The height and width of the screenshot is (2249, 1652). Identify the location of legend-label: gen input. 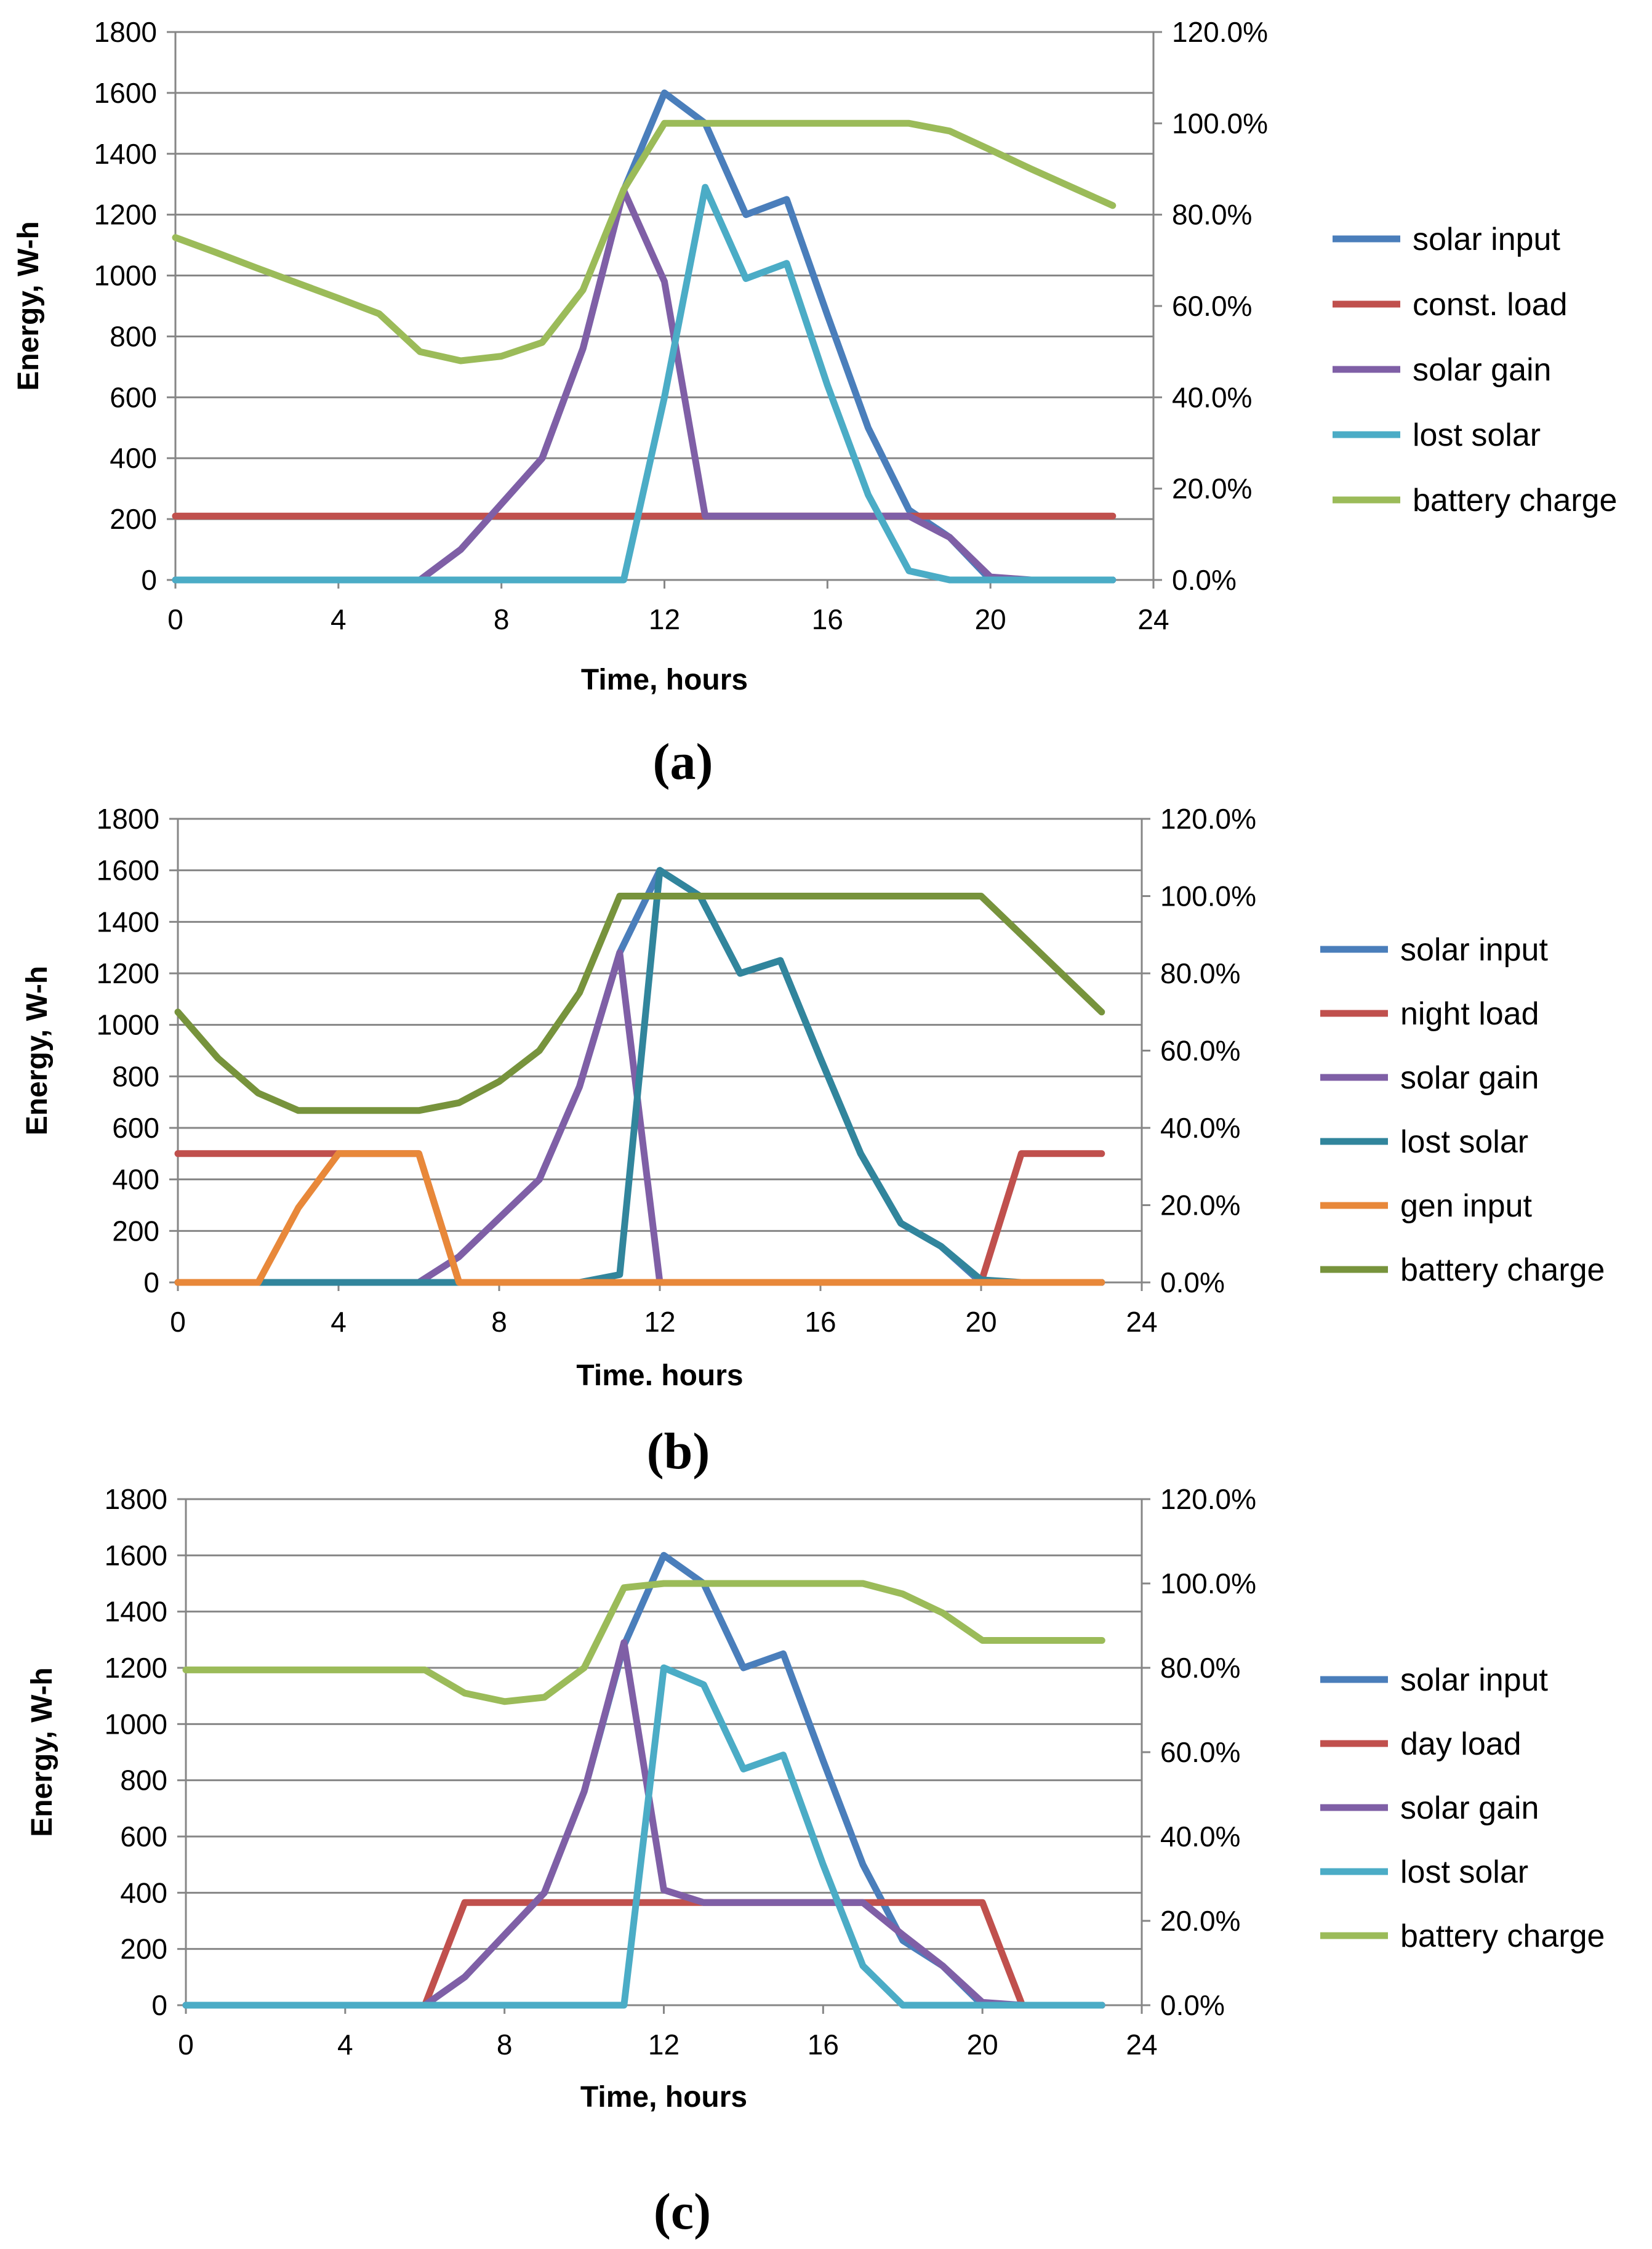
(1466, 1206).